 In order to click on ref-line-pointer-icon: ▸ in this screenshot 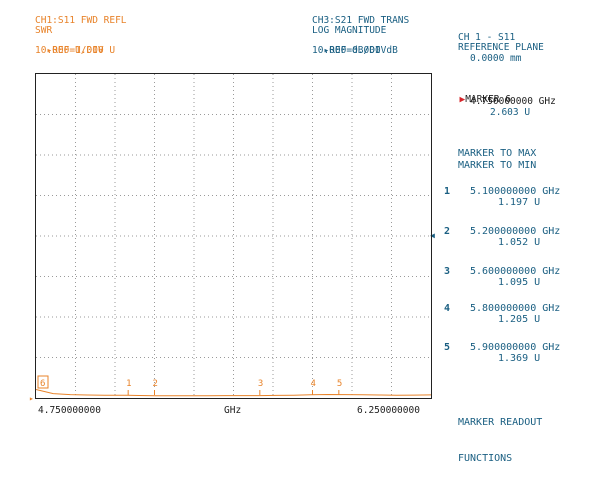, I will do `click(31, 398)`.